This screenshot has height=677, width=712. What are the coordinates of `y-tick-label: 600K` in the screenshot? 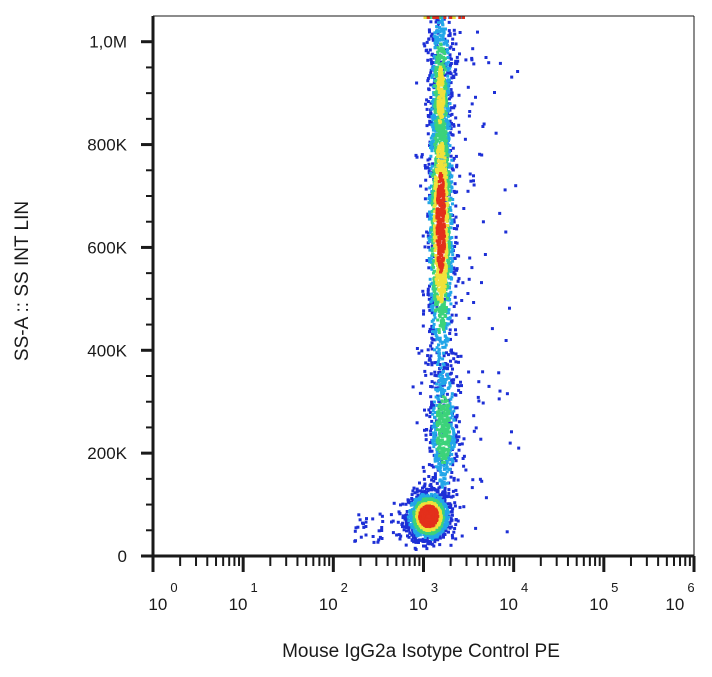 It's located at (107, 247).